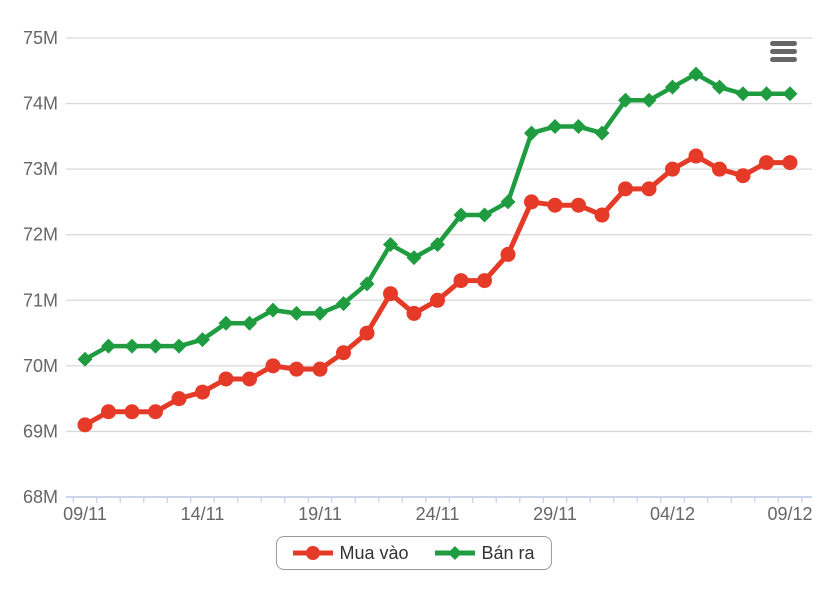 The width and height of the screenshot is (827, 590). I want to click on y-axis-label: 71M, so click(40, 300).